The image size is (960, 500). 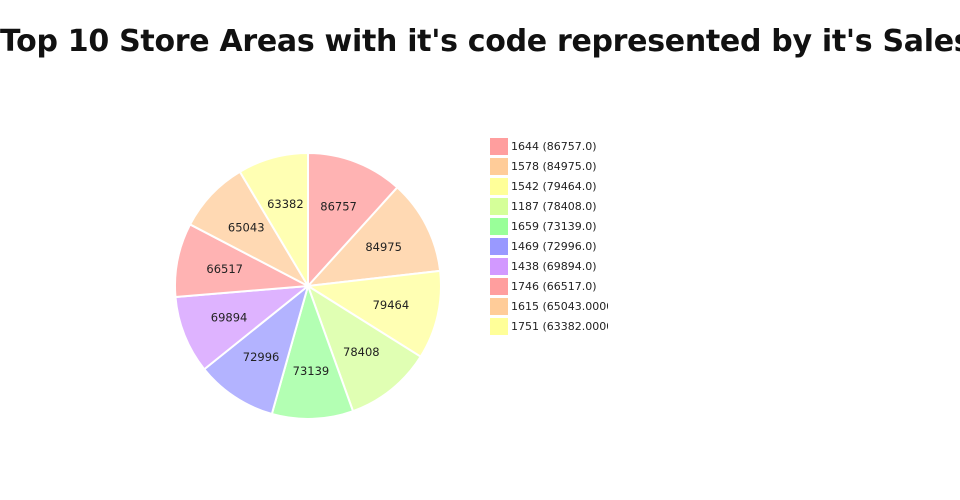 I want to click on legend-item-1751: 1751 (63382.0000, so click(x=549, y=326).